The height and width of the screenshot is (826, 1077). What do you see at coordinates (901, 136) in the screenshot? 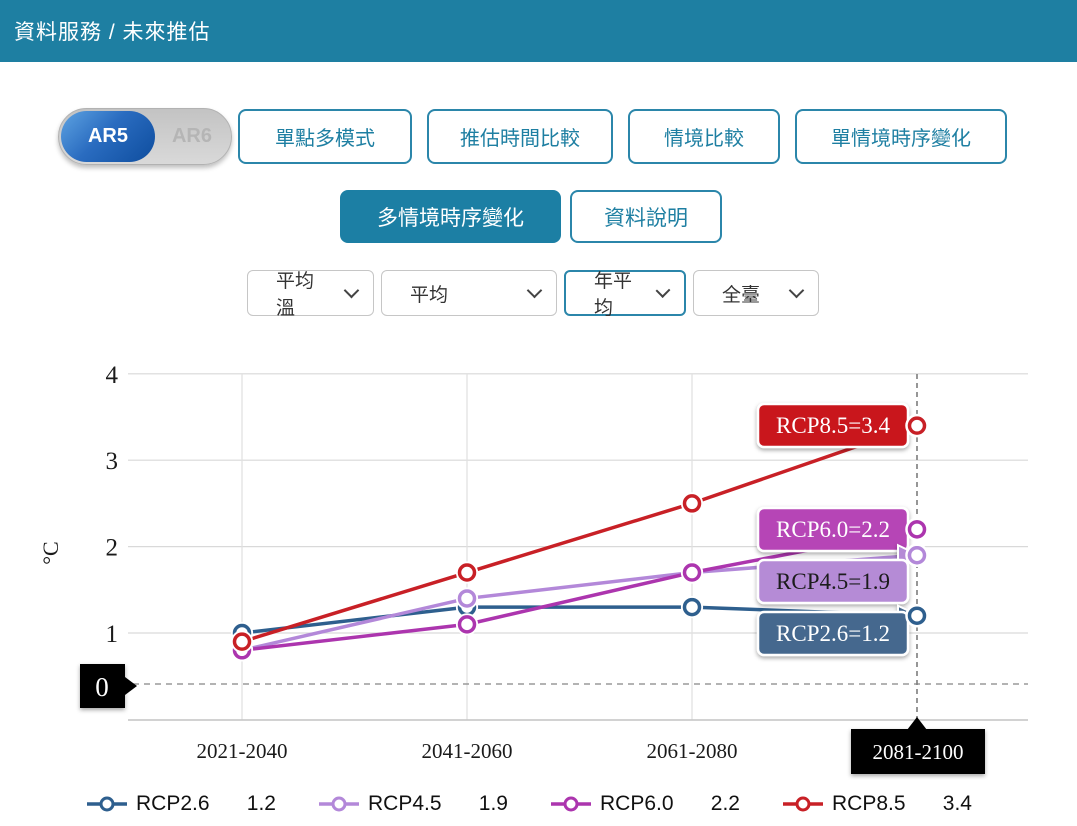
I see `nav-button-4: 單情境時序變化` at bounding box center [901, 136].